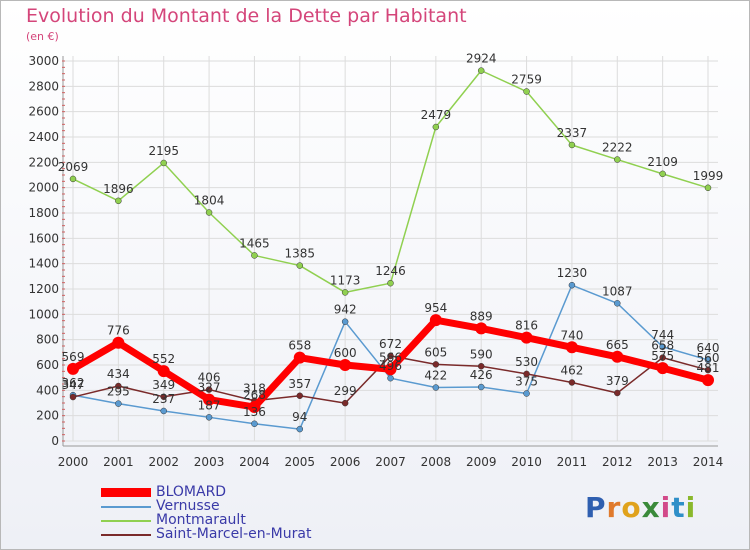  I want to click on y-tick-label: 3000, so click(43, 61).